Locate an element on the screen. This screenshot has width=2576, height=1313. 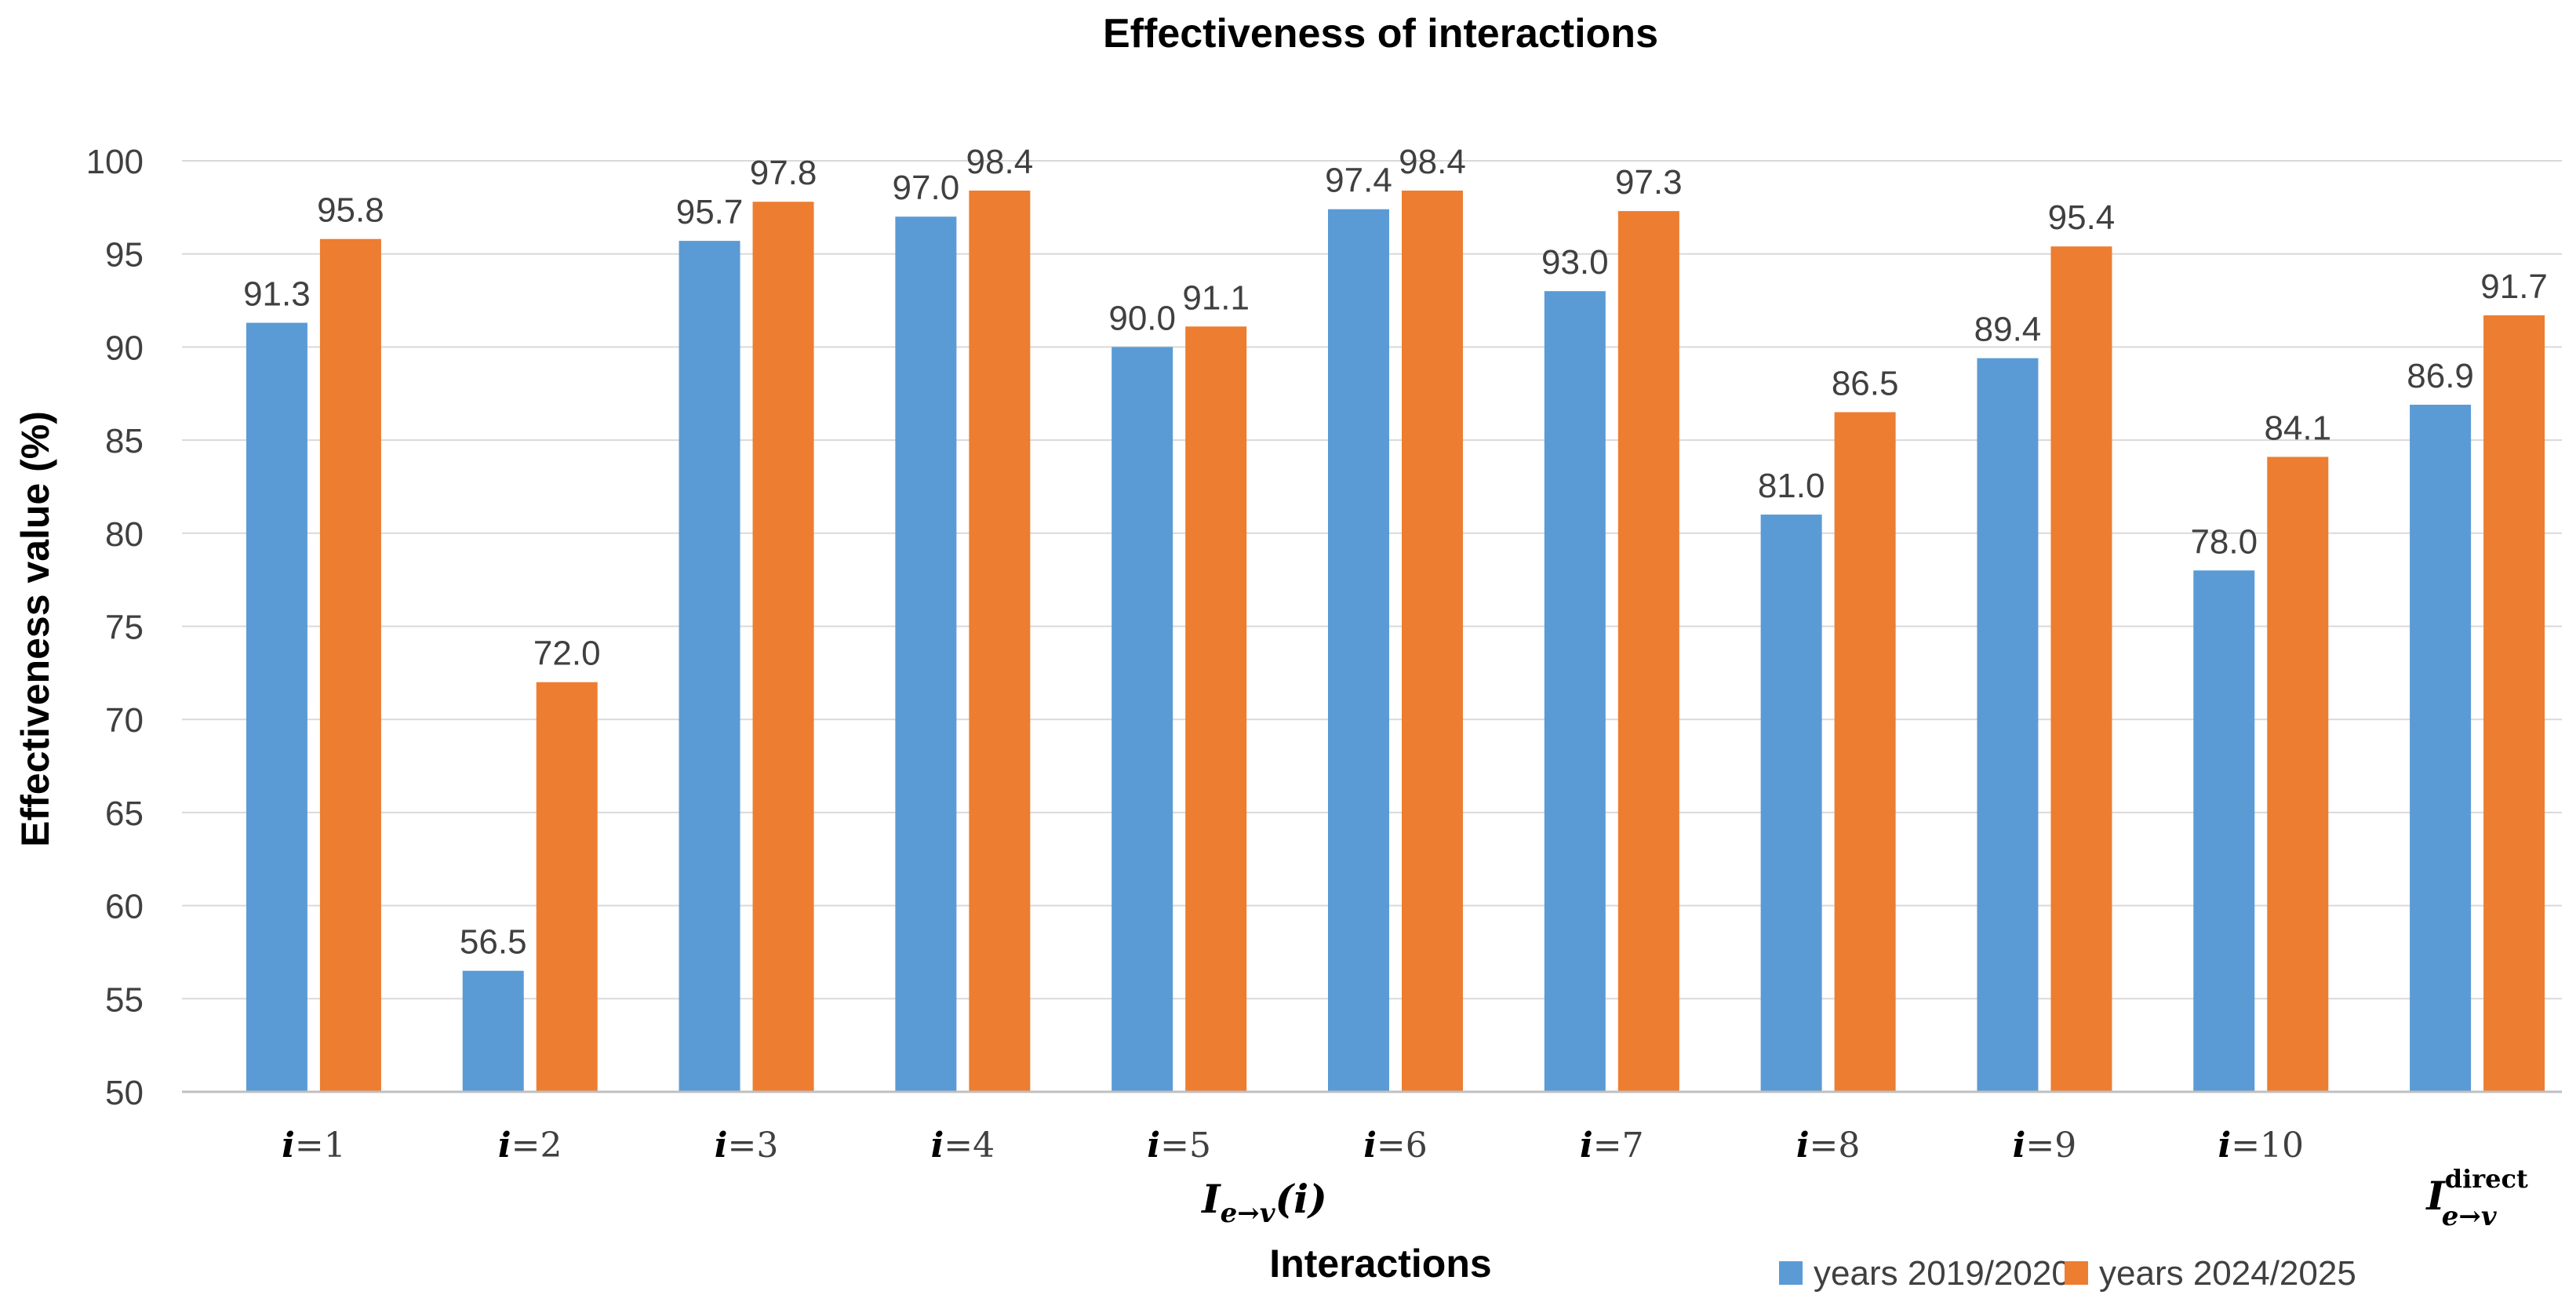
data-label-2019-2020: 95.7 is located at coordinates (710, 212).